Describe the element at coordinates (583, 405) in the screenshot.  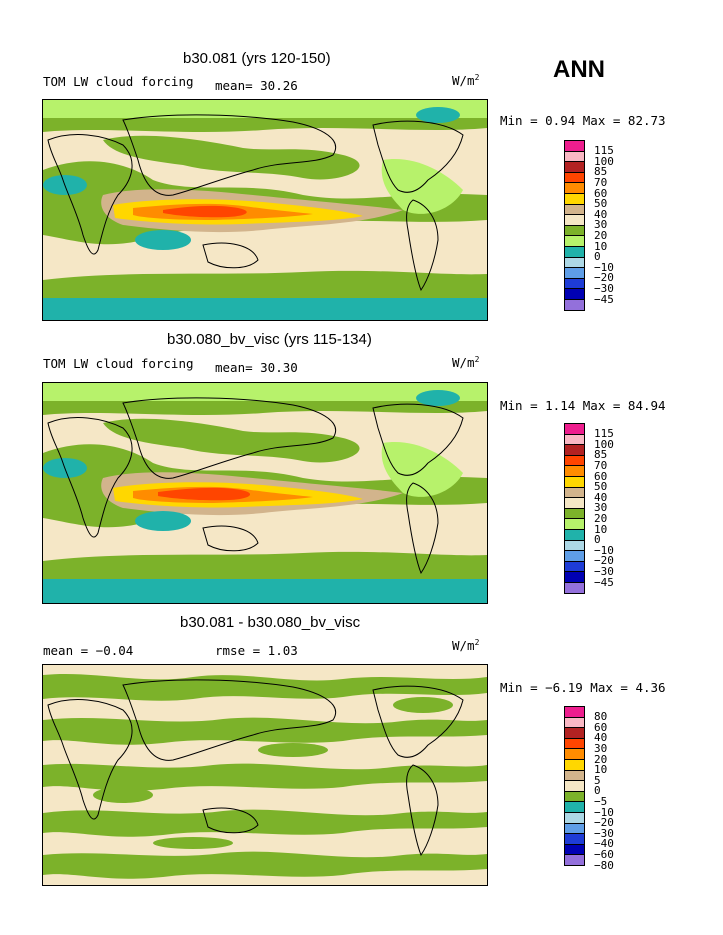
I see `panel-2-minmax: Min = 1.14 Max = 84.94` at that location.